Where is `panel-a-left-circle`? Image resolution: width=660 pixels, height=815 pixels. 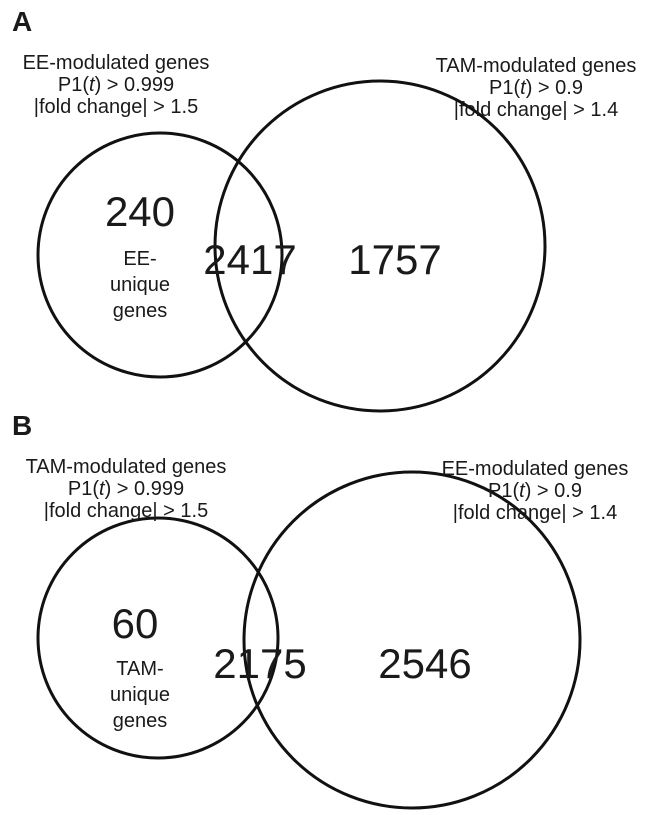
panel-a-left-circle is located at coordinates (160, 255).